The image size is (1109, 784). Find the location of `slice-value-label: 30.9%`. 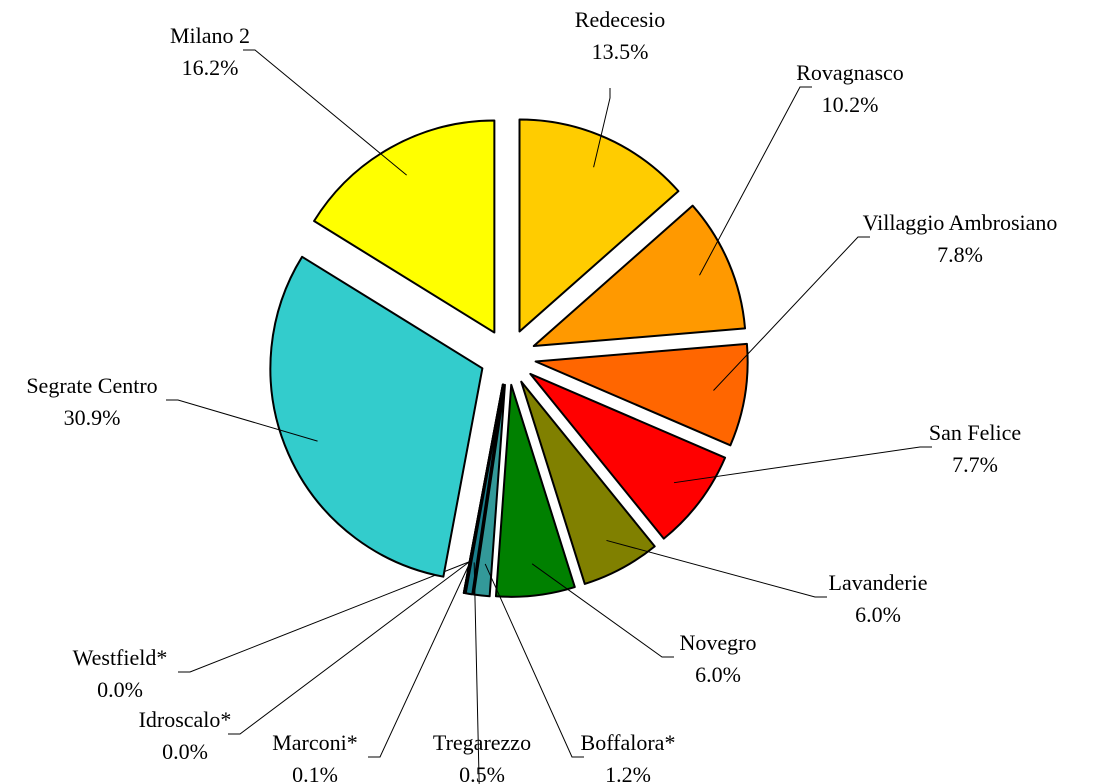

slice-value-label: 30.9% is located at coordinates (92, 417).